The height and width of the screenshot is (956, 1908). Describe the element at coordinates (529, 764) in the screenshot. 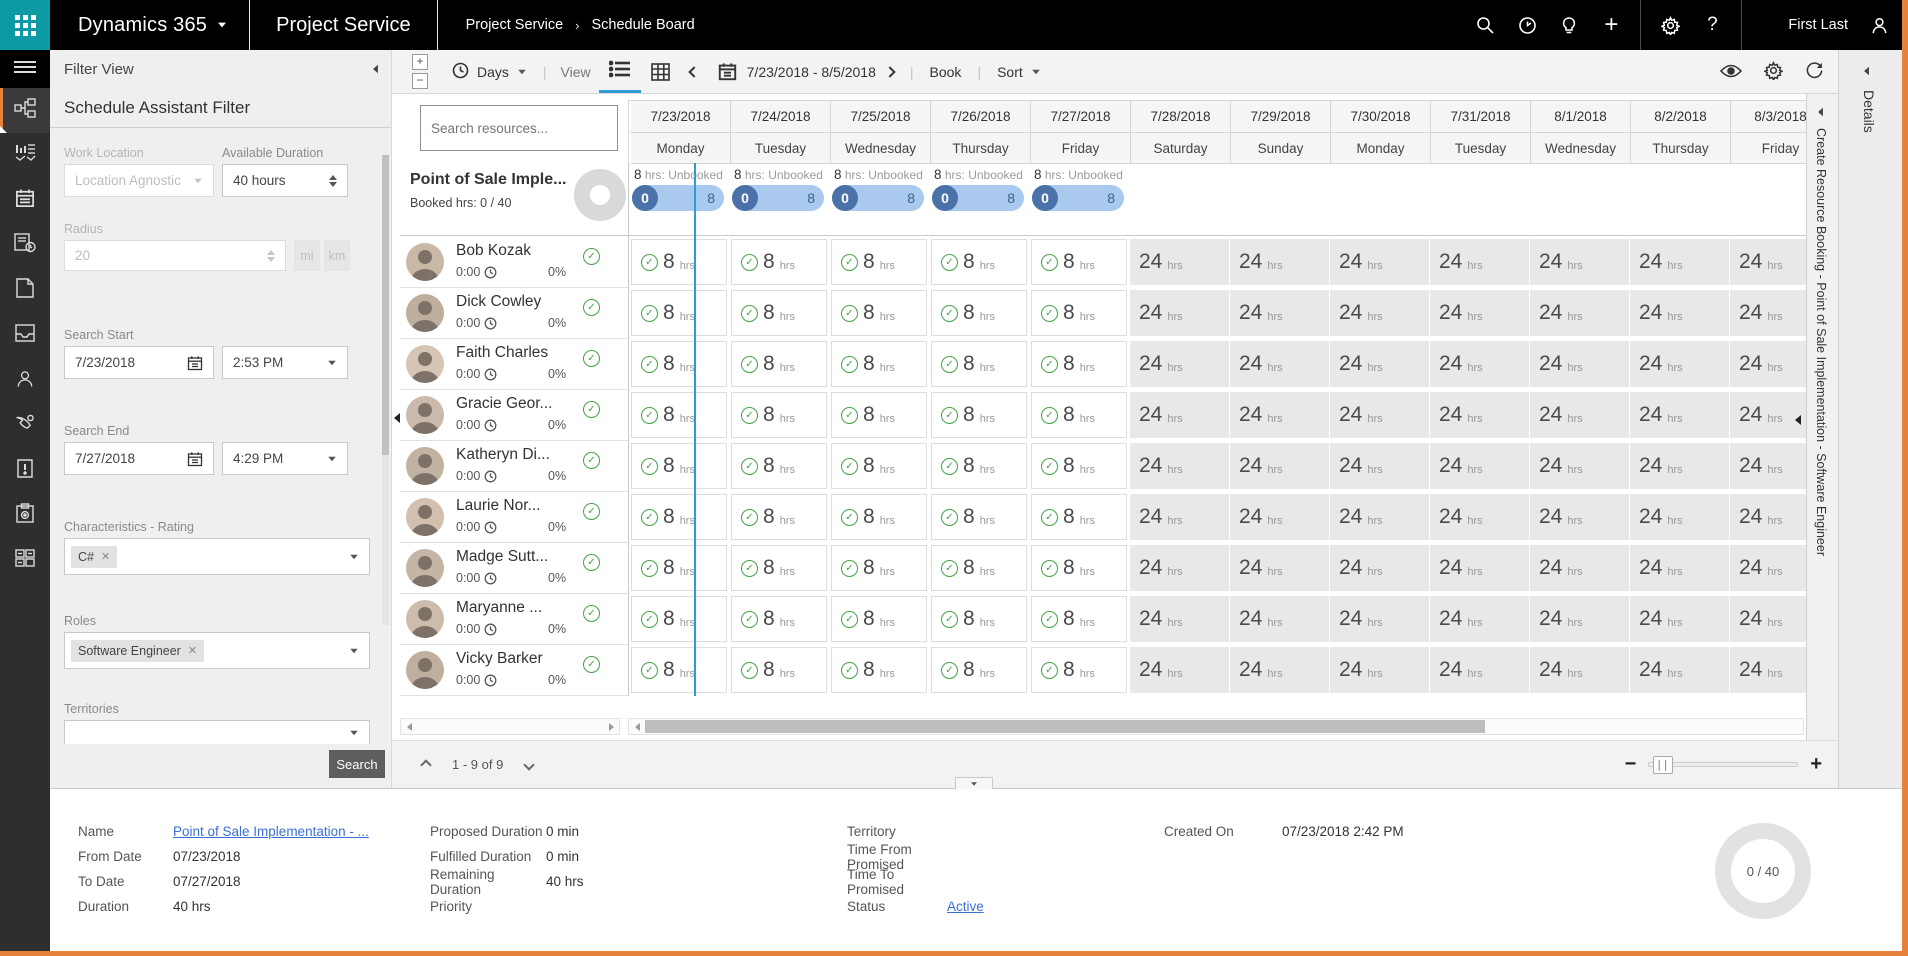

I see `page-down-icon` at that location.